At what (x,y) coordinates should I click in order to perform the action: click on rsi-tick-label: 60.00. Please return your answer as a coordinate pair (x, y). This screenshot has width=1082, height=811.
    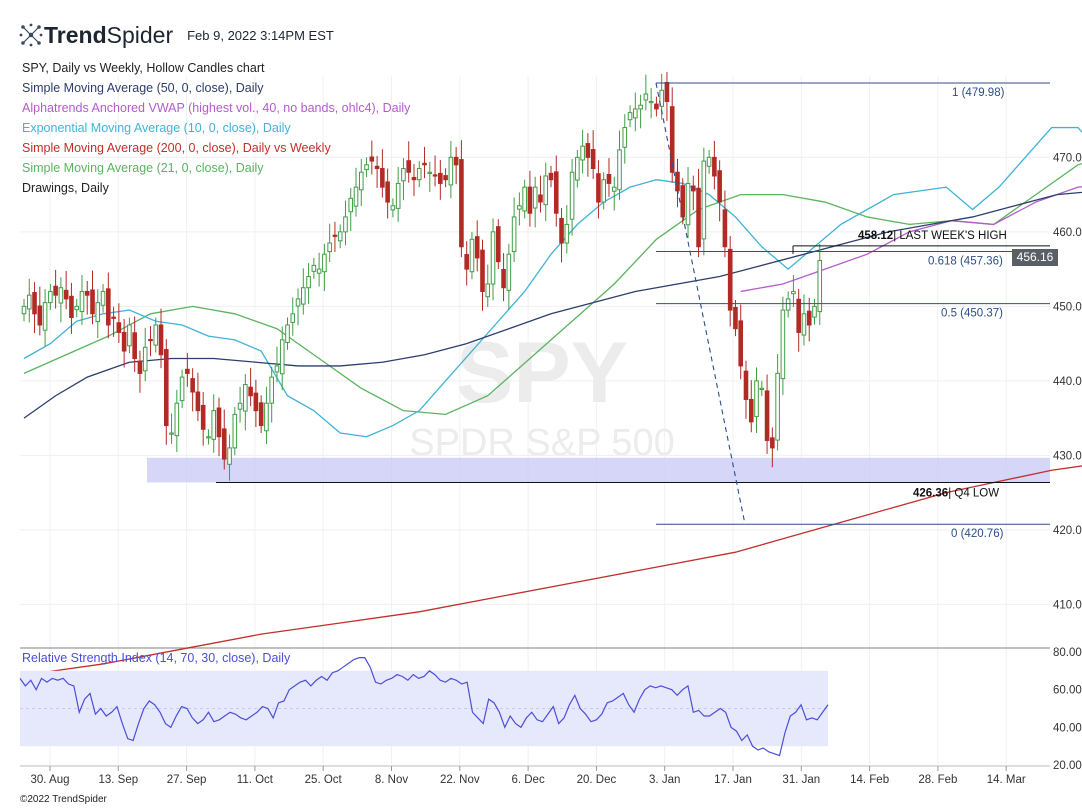
    Looking at the image, I should click on (1067, 691).